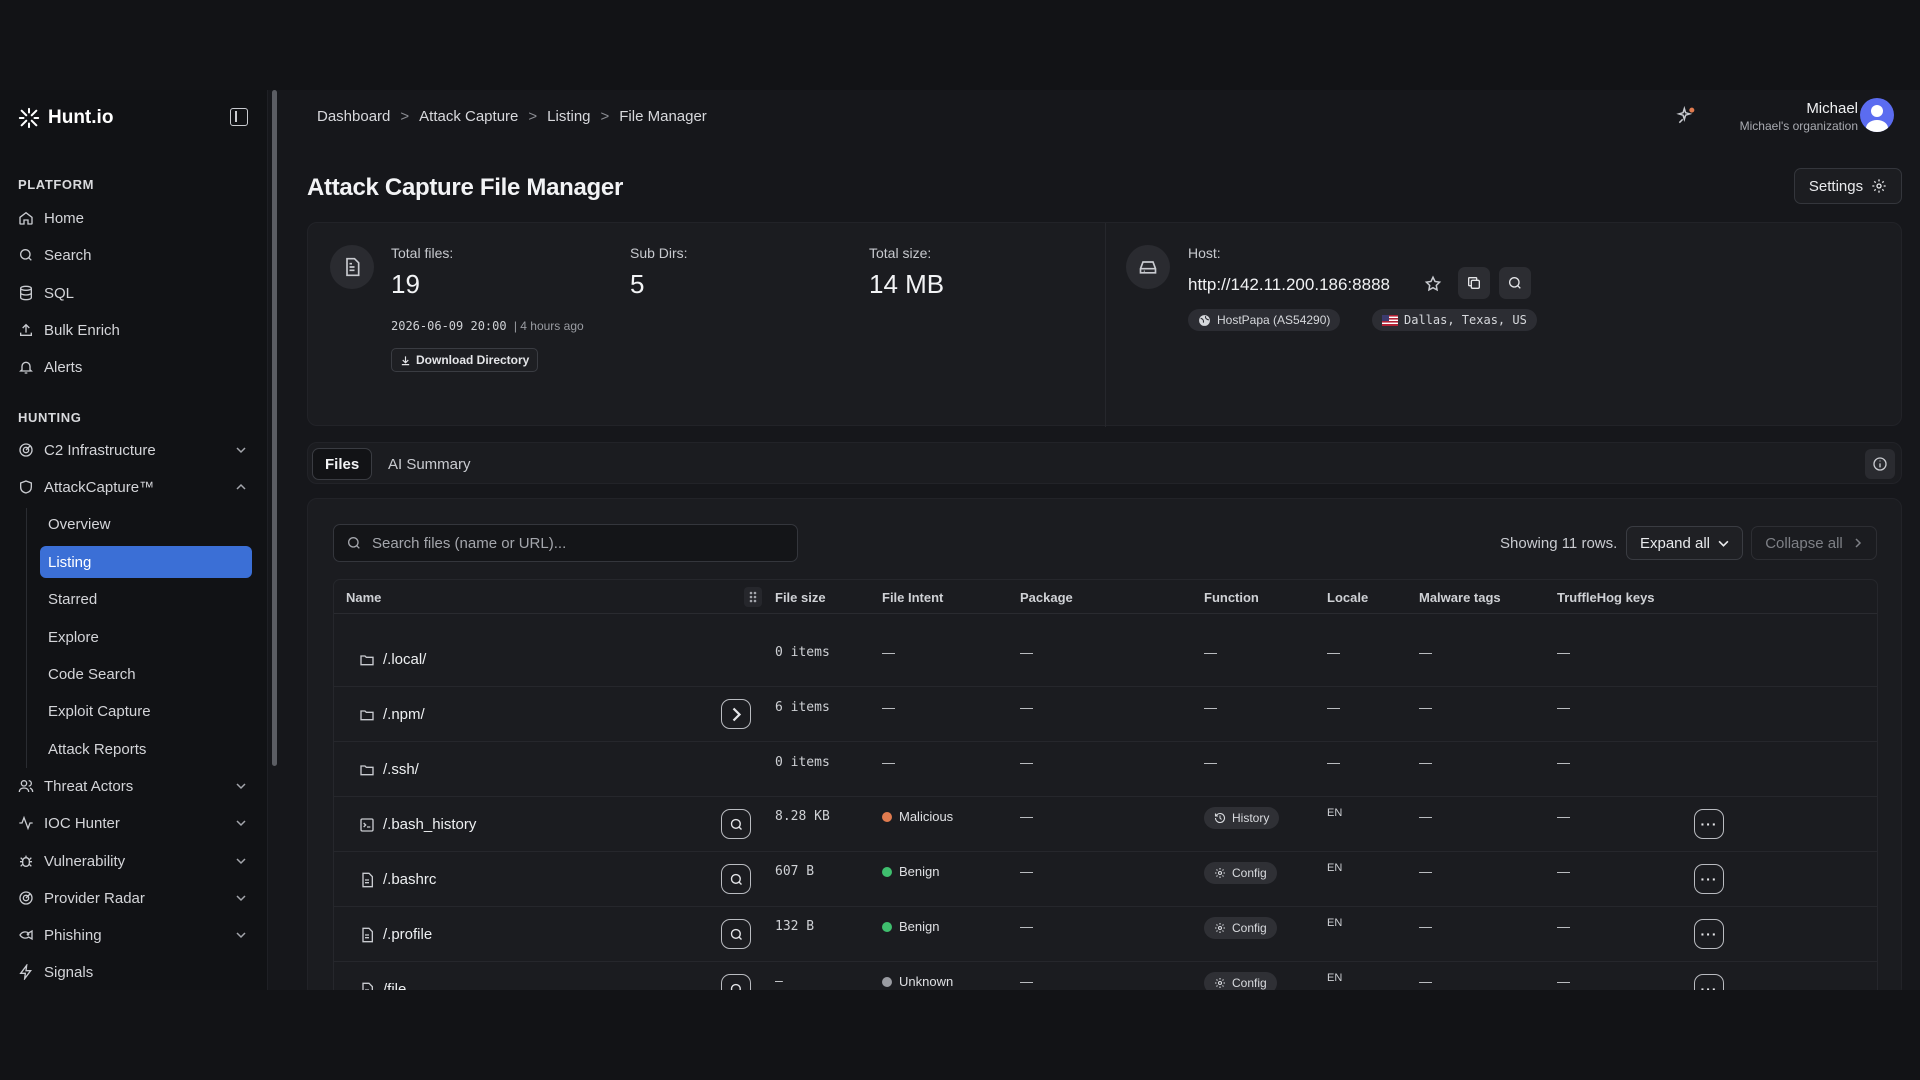 The image size is (1920, 1080). I want to click on settings-button: Settings, so click(1848, 186).